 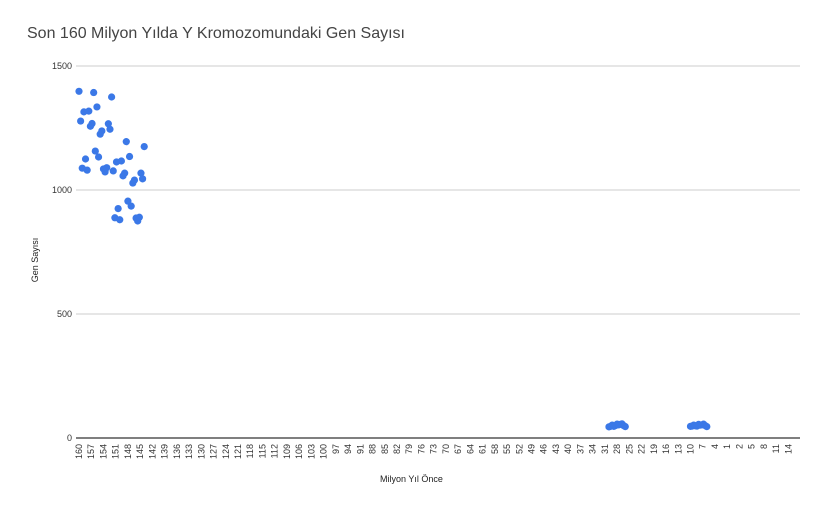 What do you see at coordinates (421, 449) in the screenshot?
I see `x-tick-label: 76` at bounding box center [421, 449].